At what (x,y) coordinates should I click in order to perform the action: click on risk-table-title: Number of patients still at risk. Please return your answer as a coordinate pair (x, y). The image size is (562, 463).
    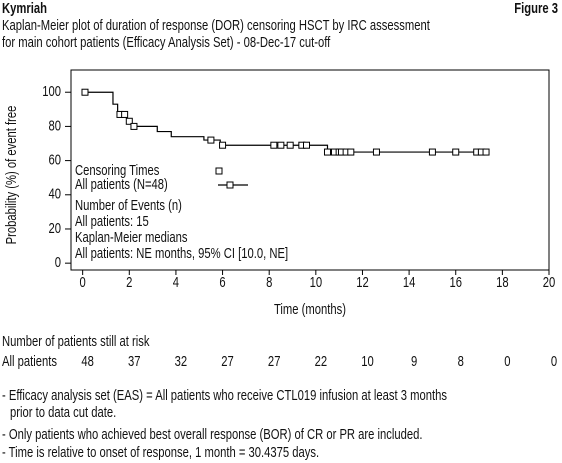
    Looking at the image, I should click on (76, 340).